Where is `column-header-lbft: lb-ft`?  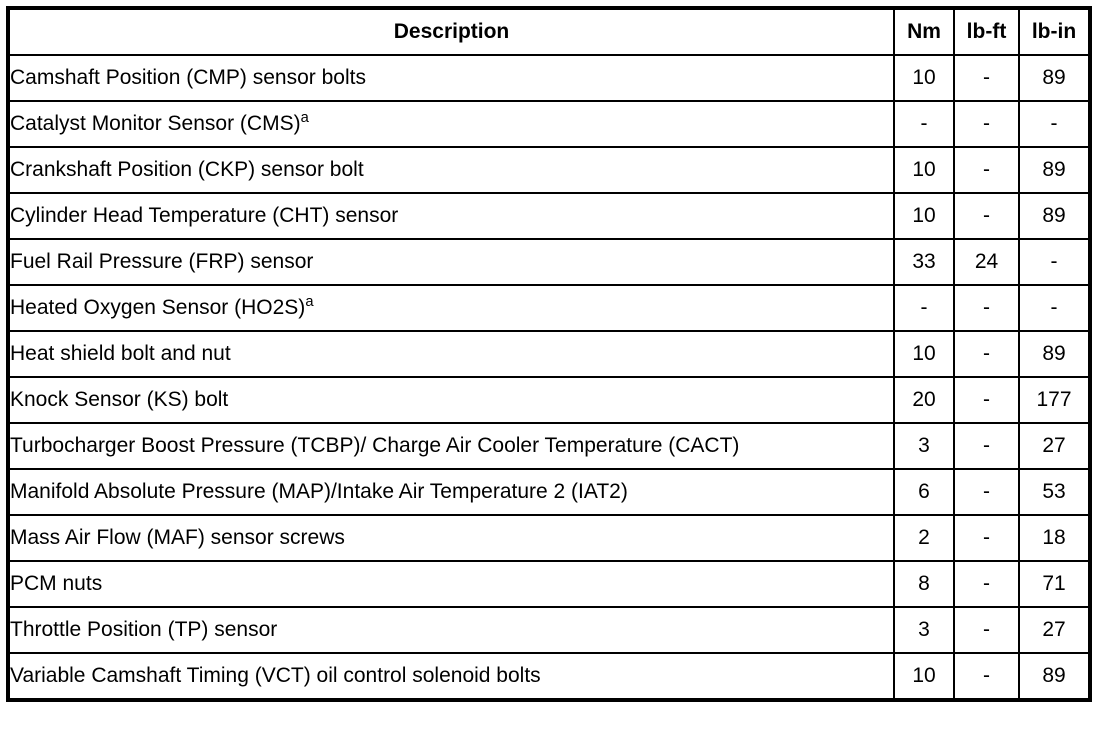
column-header-lbft: lb-ft is located at coordinates (986, 31).